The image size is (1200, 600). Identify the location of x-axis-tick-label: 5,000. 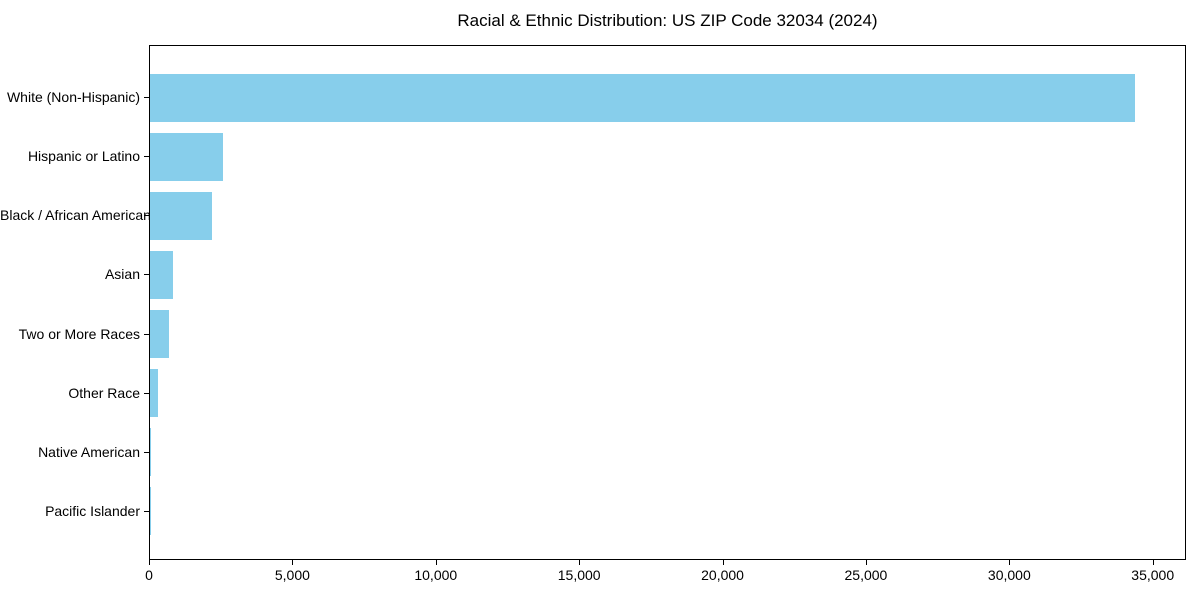
(292, 575).